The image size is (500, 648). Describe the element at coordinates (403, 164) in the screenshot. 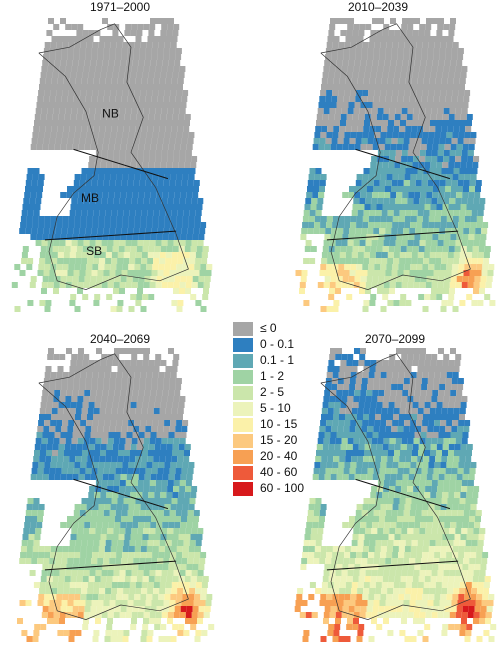

I see `region-boundary` at that location.